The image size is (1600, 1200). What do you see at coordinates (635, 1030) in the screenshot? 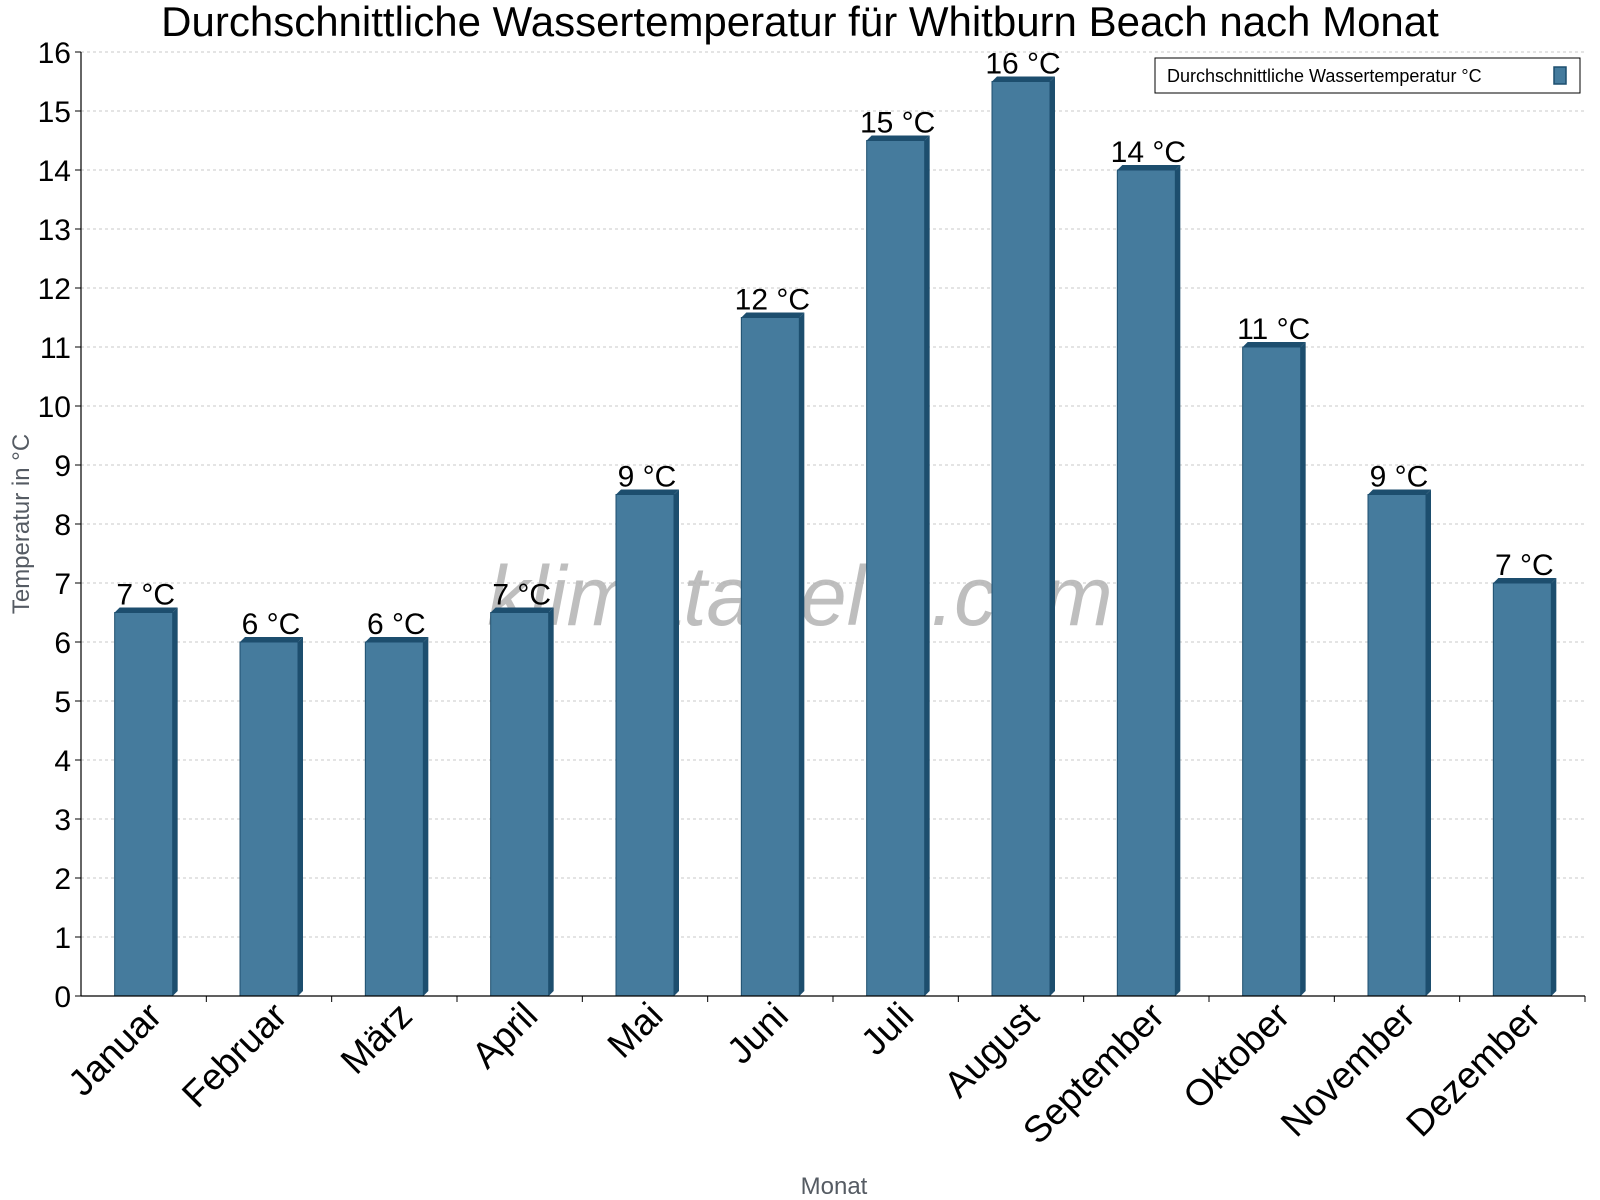
I see `x-tick-label: Mai` at bounding box center [635, 1030].